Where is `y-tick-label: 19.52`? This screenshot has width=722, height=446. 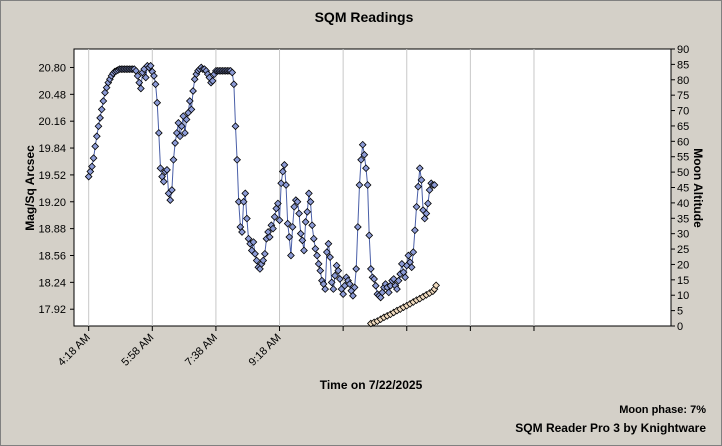
y-tick-label: 19.52 is located at coordinates (52, 176).